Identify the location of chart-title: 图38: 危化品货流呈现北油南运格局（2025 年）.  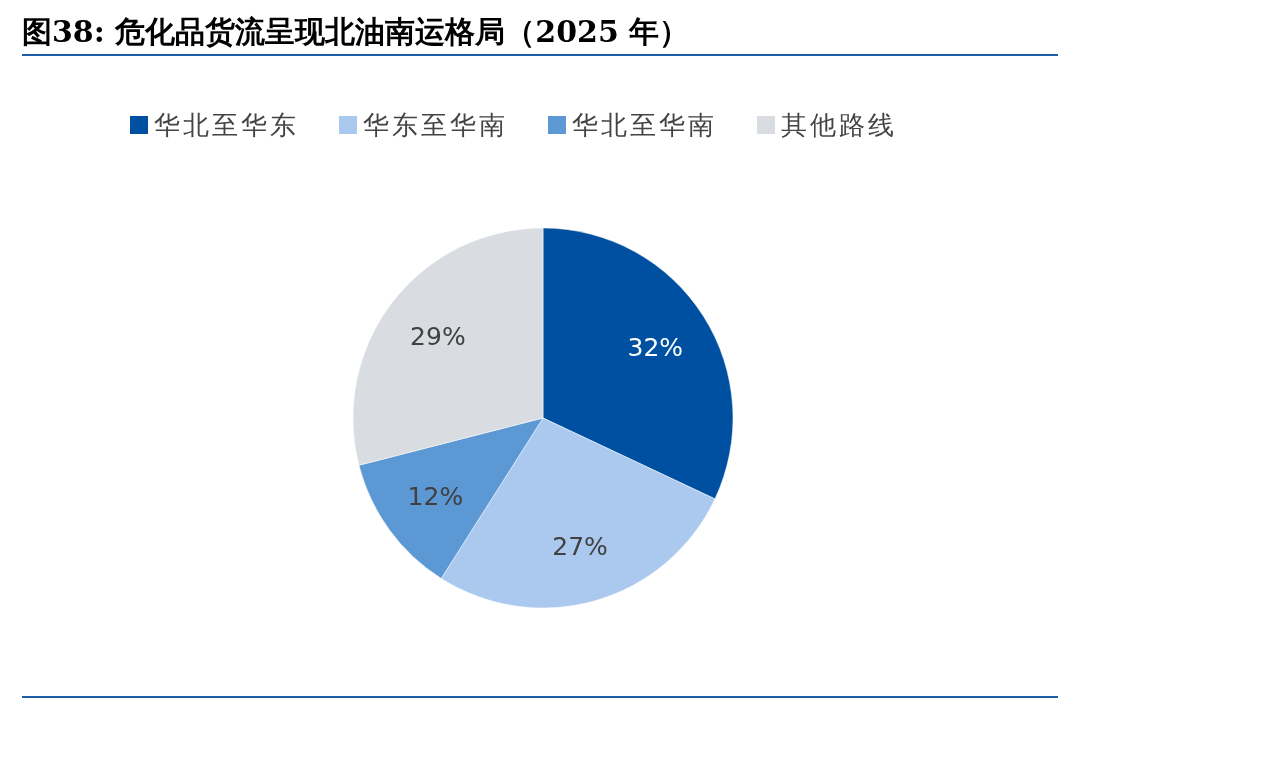
(356, 31).